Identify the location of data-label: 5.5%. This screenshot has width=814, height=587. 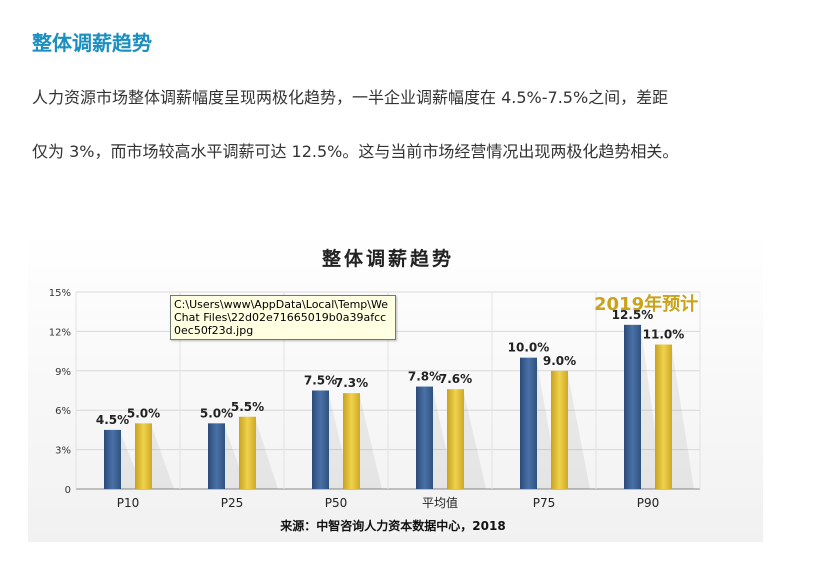
(247, 407).